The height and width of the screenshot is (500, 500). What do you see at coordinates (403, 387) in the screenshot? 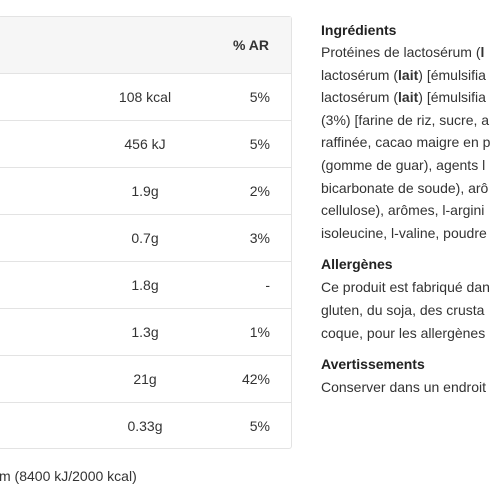
I see `warnings-line: Conserver dans un endroit` at bounding box center [403, 387].